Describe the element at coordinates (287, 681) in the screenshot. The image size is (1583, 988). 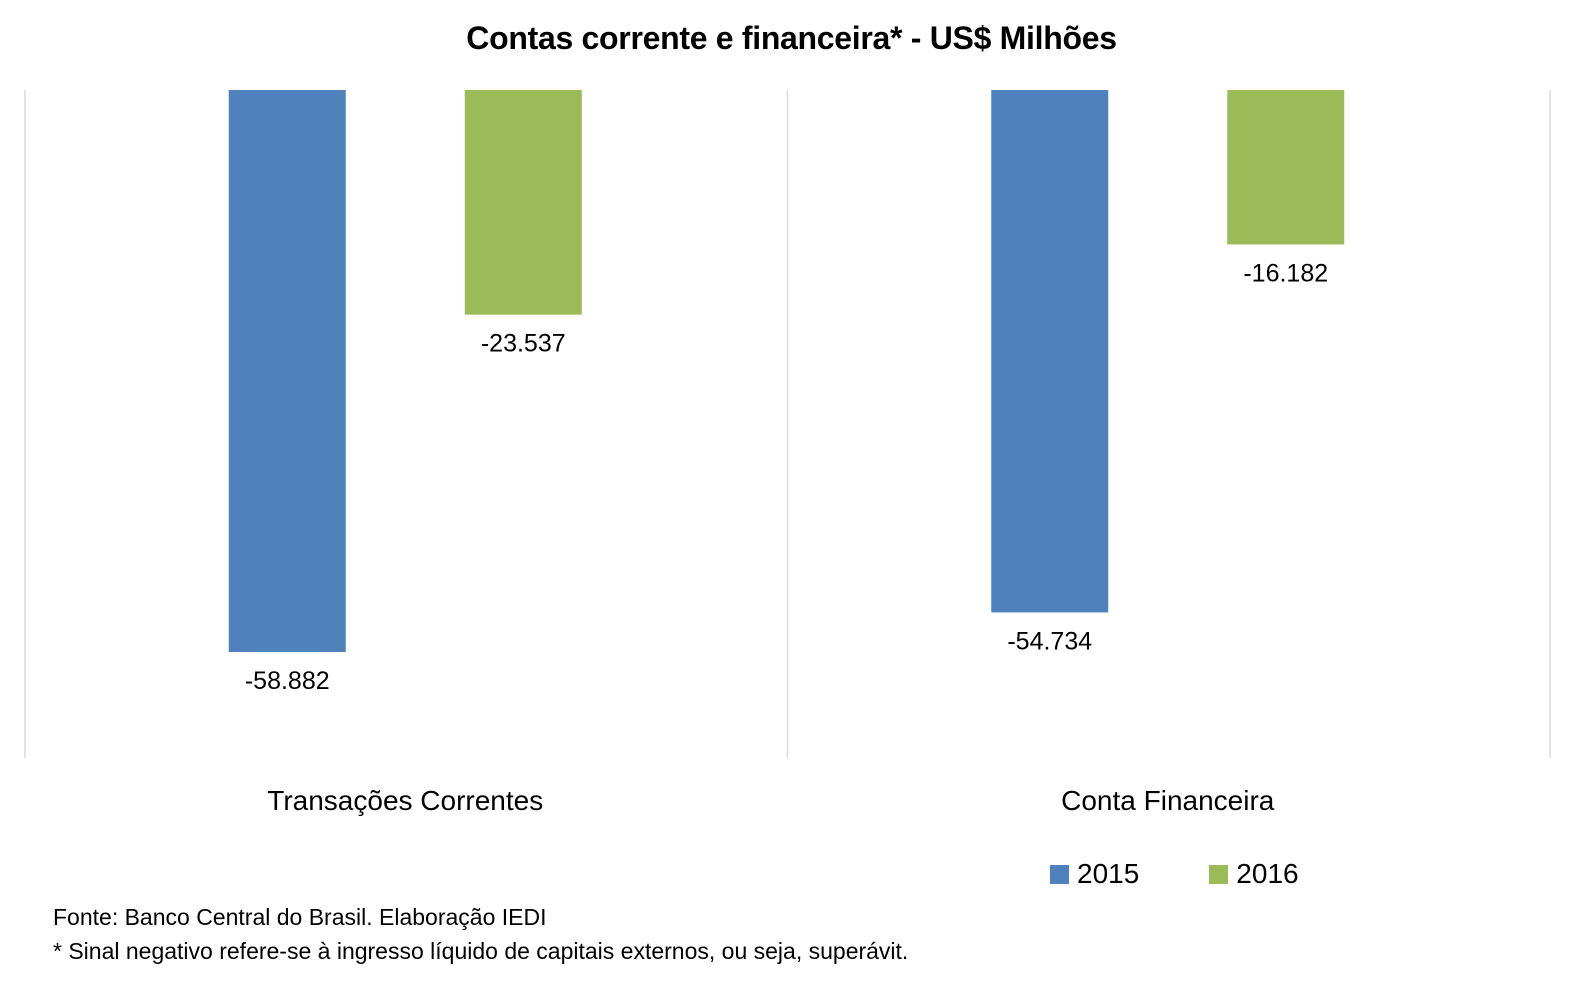
I see `data-label-2015-0: -58.882` at that location.